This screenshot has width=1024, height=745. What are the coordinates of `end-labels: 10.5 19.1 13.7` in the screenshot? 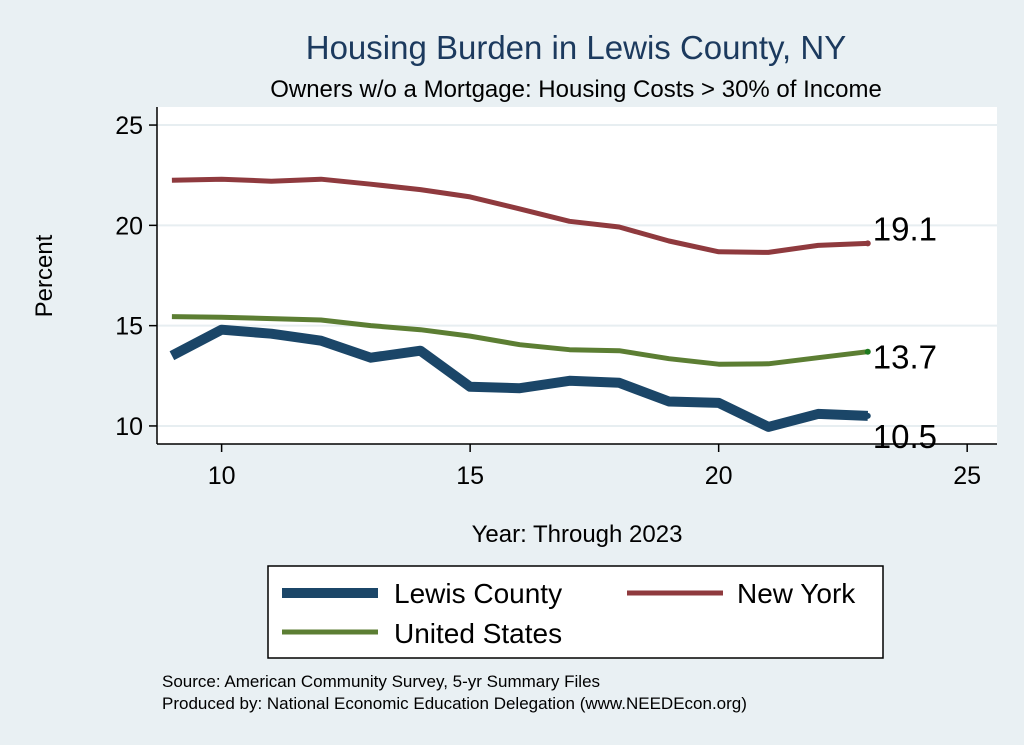 It's located at (900, 332).